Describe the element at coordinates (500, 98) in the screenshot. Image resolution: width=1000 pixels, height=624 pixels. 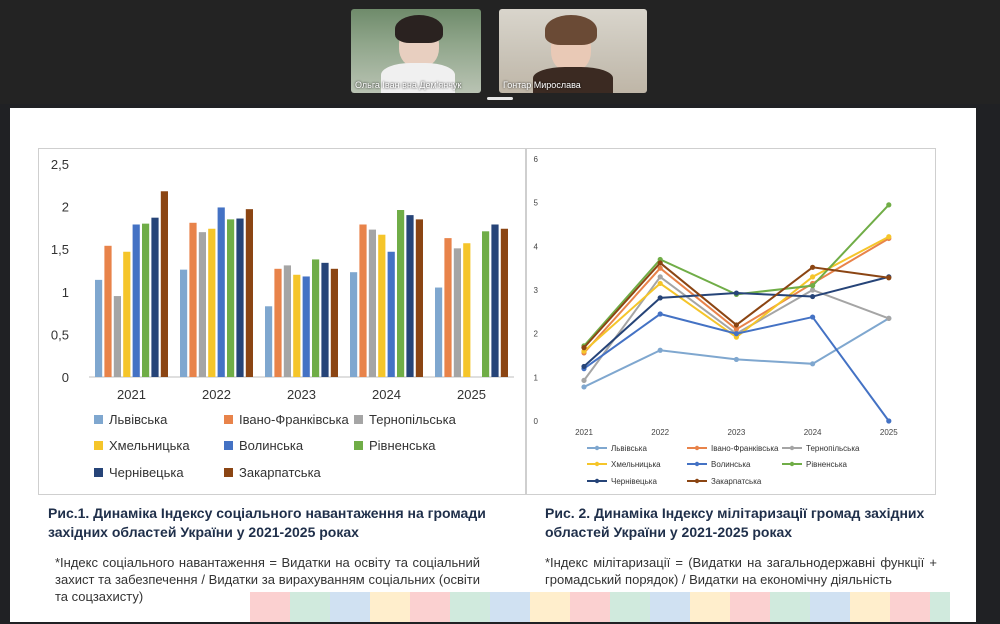
I see `drag-handle` at that location.